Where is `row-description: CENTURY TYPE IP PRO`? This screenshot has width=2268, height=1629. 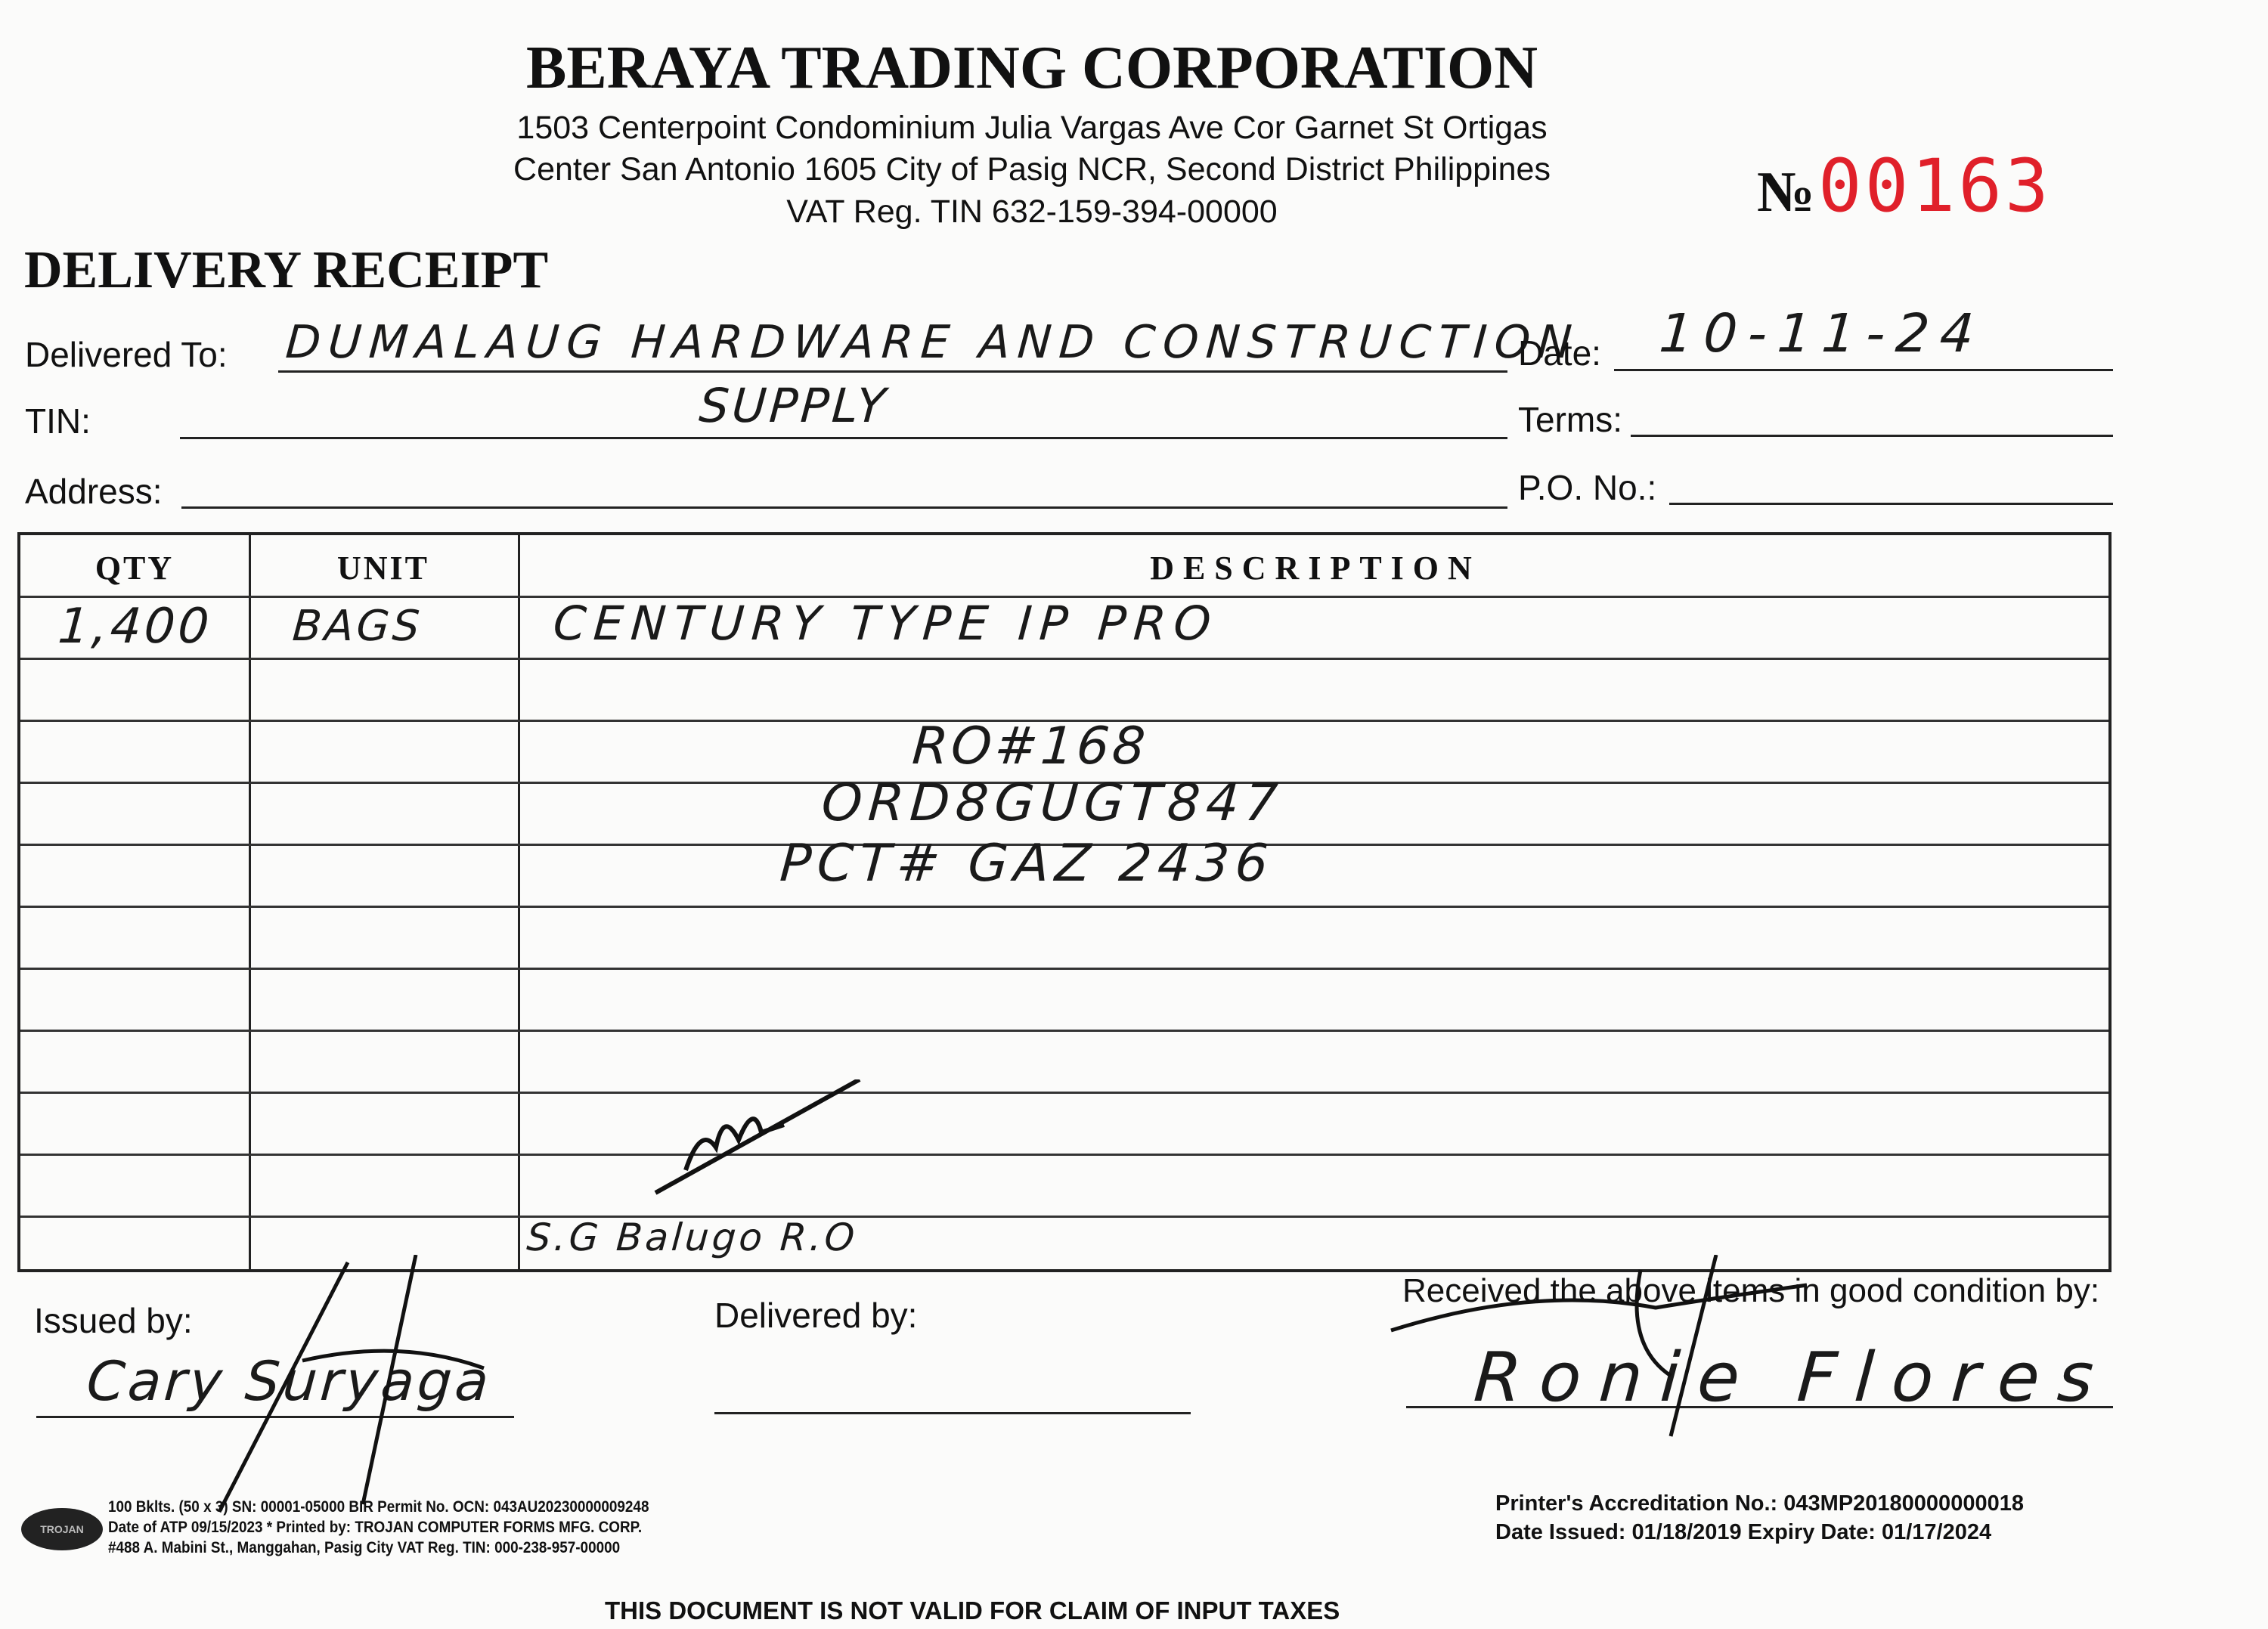
row-description: CENTURY TYPE IP PRO is located at coordinates (885, 623).